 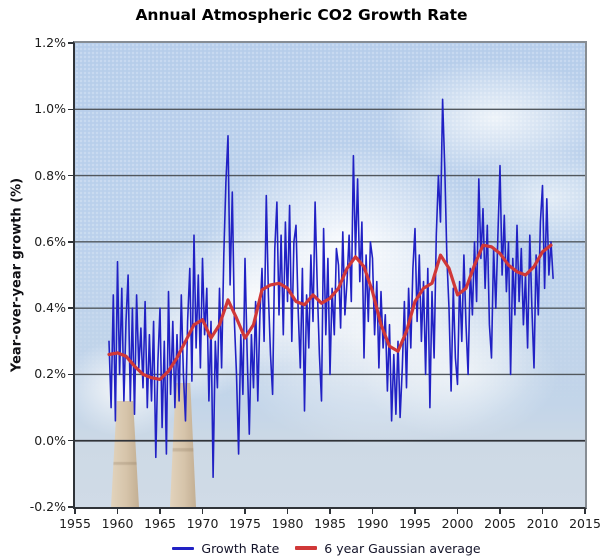 I want to click on y-tick-label: 0.2%, so click(x=50, y=374).